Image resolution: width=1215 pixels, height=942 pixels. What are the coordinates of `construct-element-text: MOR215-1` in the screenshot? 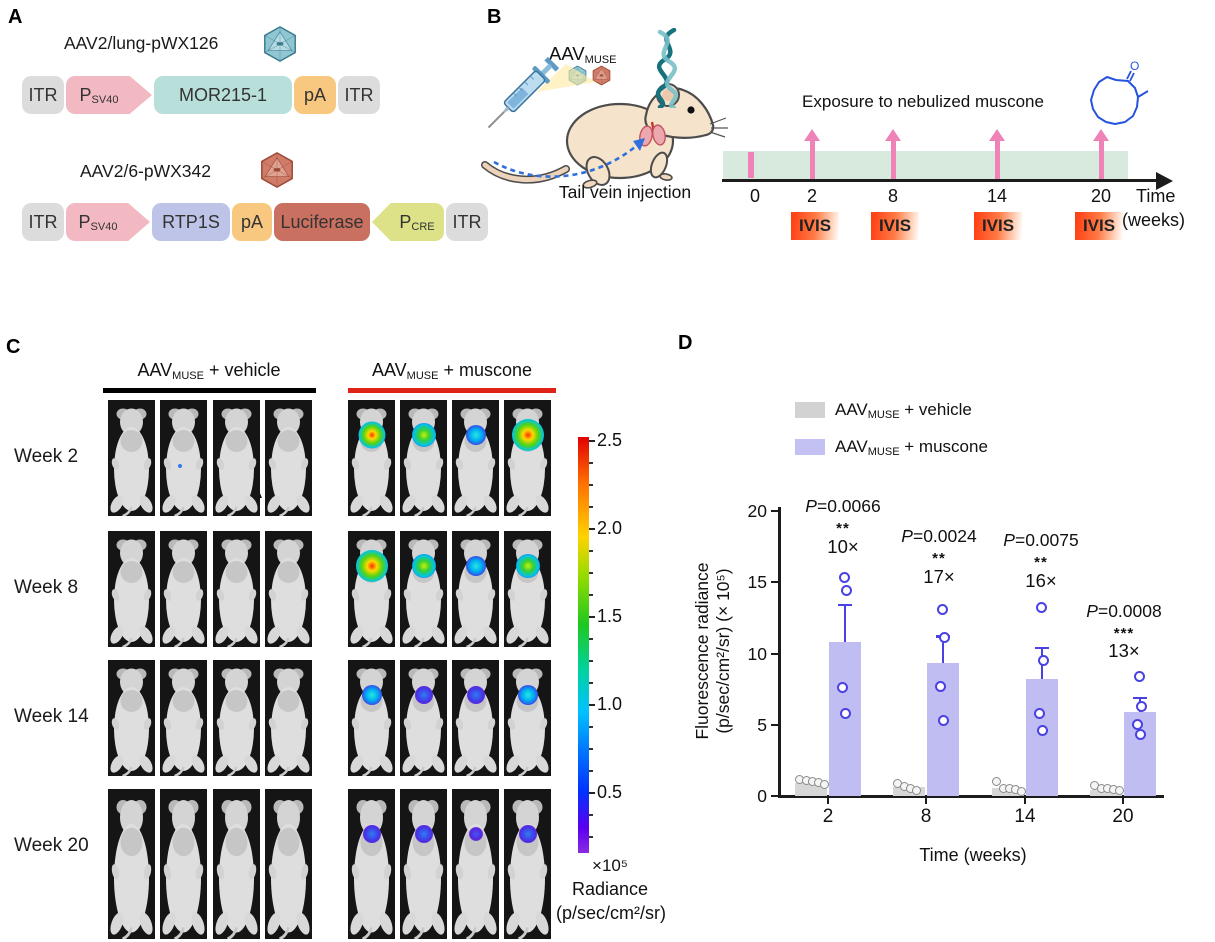 It's located at (223, 94).